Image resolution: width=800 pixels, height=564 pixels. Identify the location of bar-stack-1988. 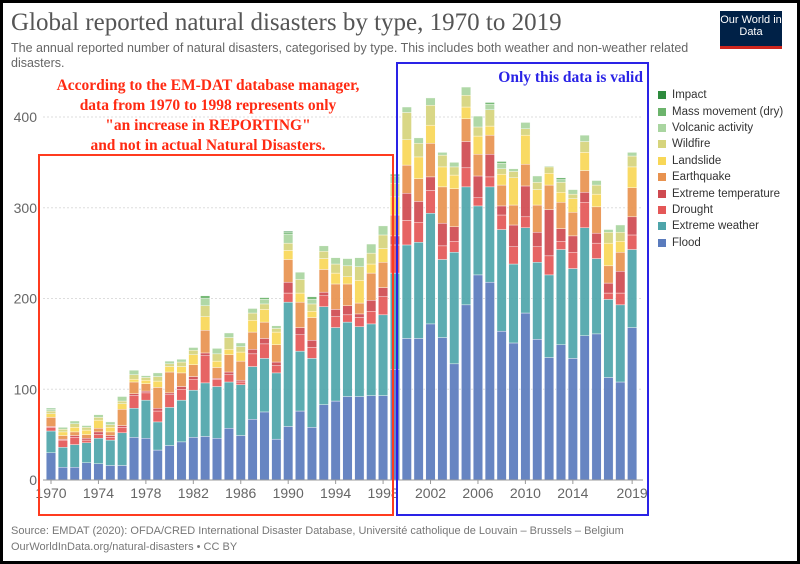
(264, 389).